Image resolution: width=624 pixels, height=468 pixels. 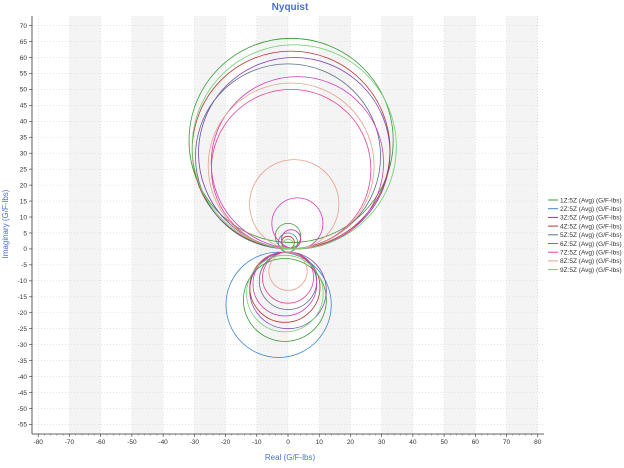 I want to click on y-tick-label: -55, so click(x=23, y=425).